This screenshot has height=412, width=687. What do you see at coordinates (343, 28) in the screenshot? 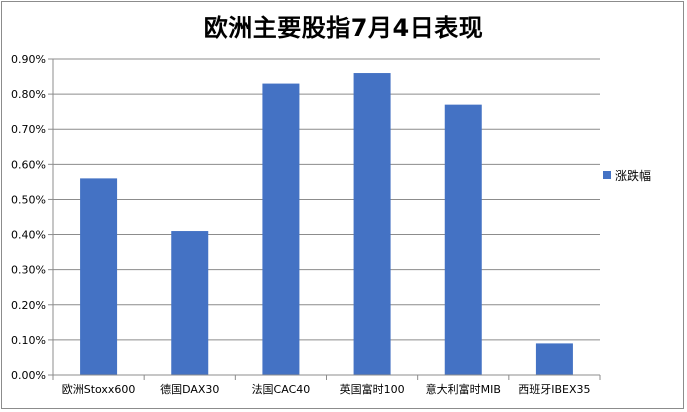
I see `chart-title: 欧洲主要股指7月4日表现` at bounding box center [343, 28].